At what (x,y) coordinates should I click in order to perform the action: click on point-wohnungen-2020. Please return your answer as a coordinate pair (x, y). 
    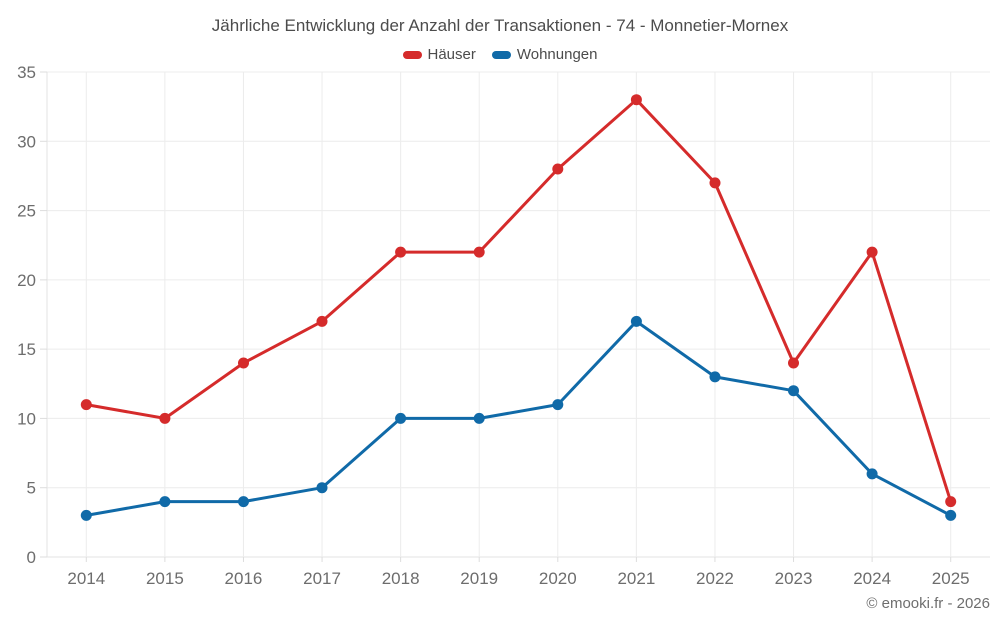
    Looking at the image, I should click on (558, 405).